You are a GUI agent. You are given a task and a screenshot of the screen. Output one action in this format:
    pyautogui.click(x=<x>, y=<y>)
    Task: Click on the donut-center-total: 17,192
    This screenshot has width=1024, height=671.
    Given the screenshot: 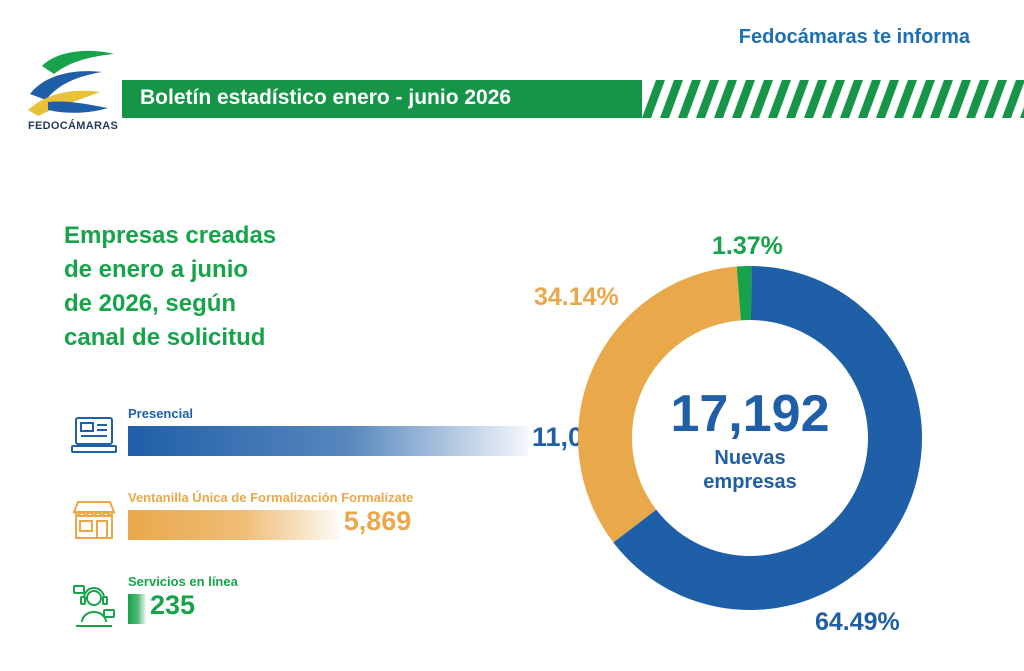 What is the action you would take?
    pyautogui.click(x=750, y=414)
    